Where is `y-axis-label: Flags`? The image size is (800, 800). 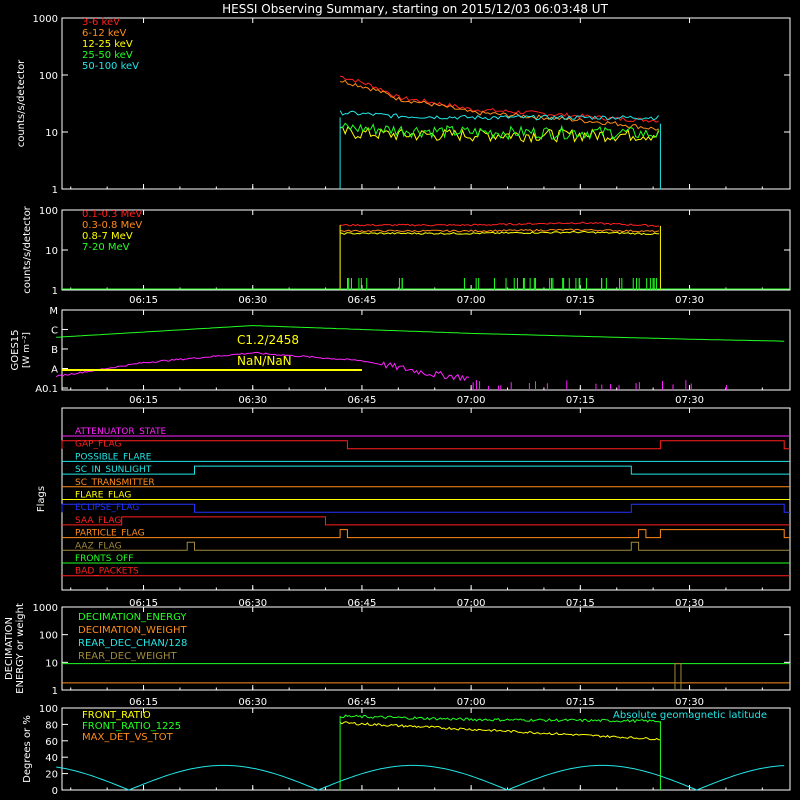
y-axis-label: Flags is located at coordinates (41, 499).